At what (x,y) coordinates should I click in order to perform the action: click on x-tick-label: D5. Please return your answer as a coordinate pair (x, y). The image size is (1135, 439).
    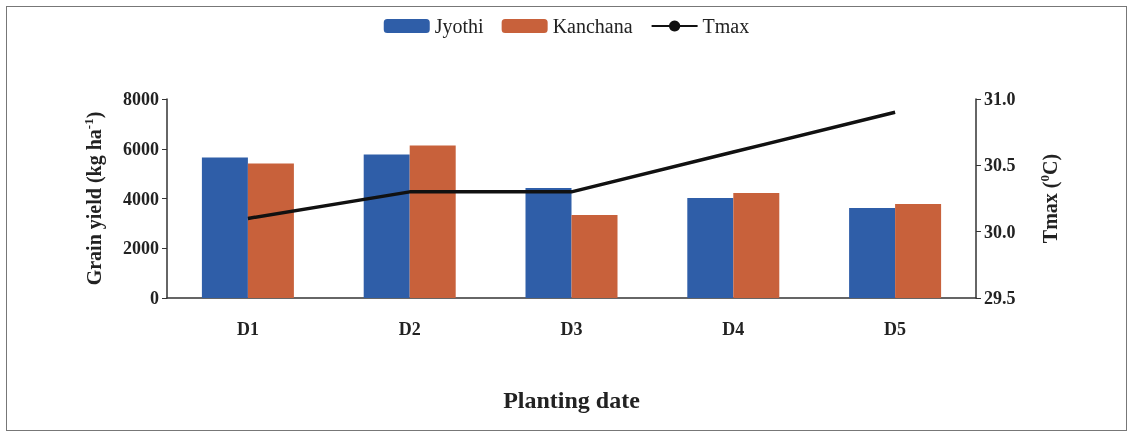
    Looking at the image, I should click on (895, 329).